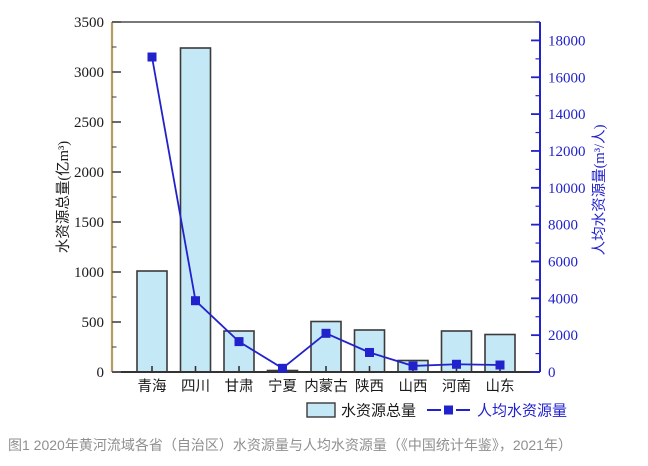 This screenshot has width=648, height=466. What do you see at coordinates (195, 387) in the screenshot?
I see `x-category-label: 四川` at bounding box center [195, 387].